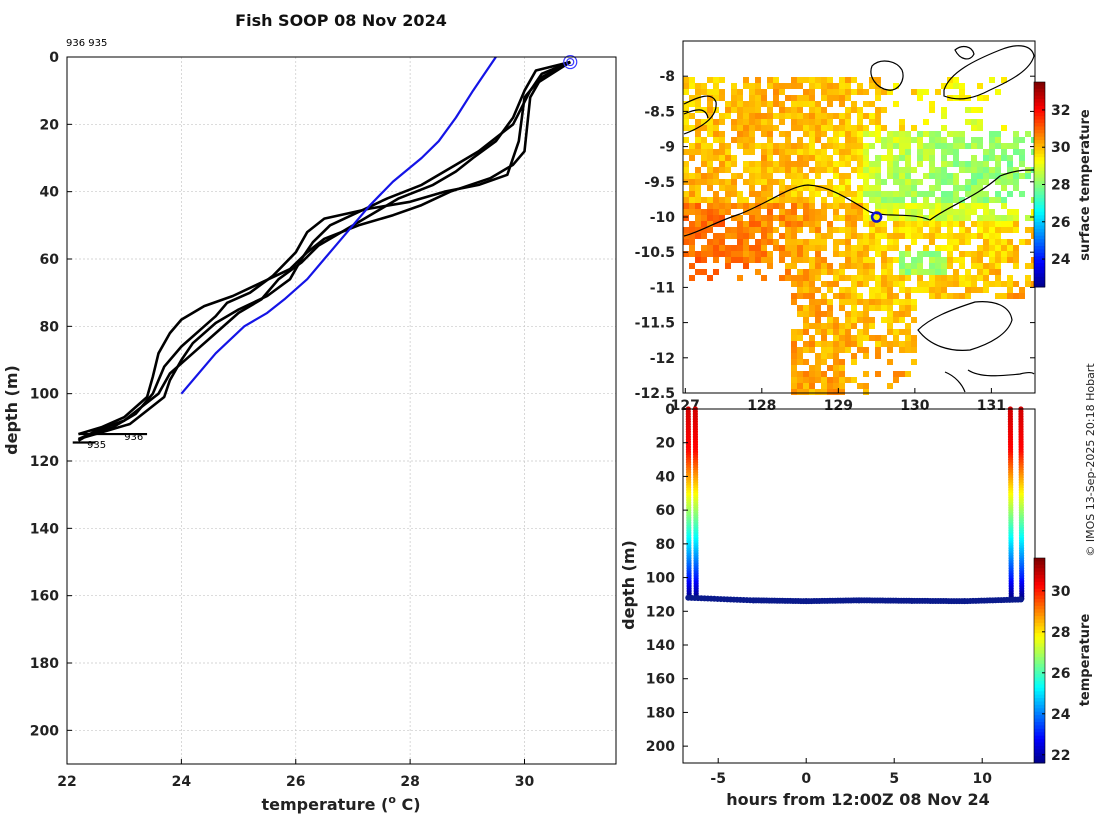 Image resolution: width=1100 pixels, height=820 pixels. I want to click on profile-end-label: 935, so click(96, 445).